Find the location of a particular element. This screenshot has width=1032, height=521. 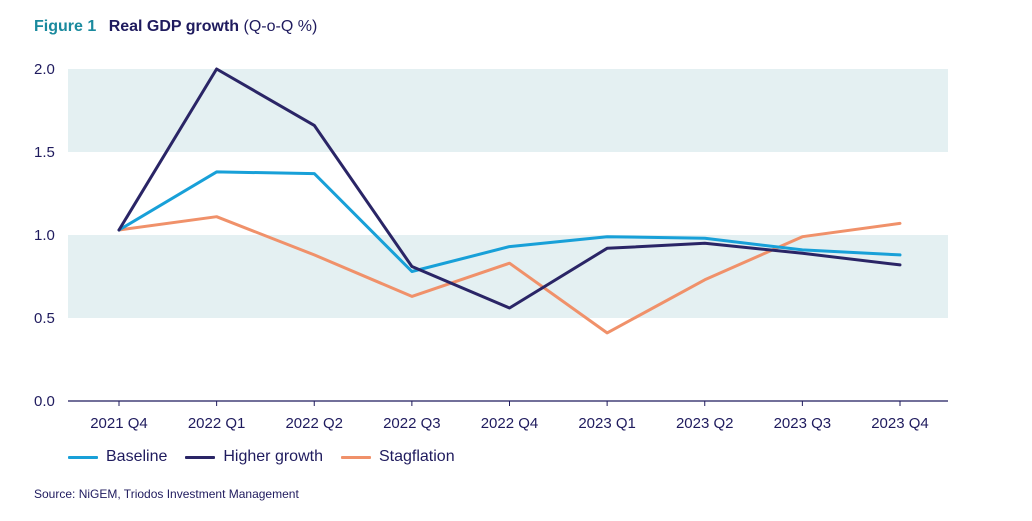

x-tick-label: 2022 Q3 is located at coordinates (412, 423).